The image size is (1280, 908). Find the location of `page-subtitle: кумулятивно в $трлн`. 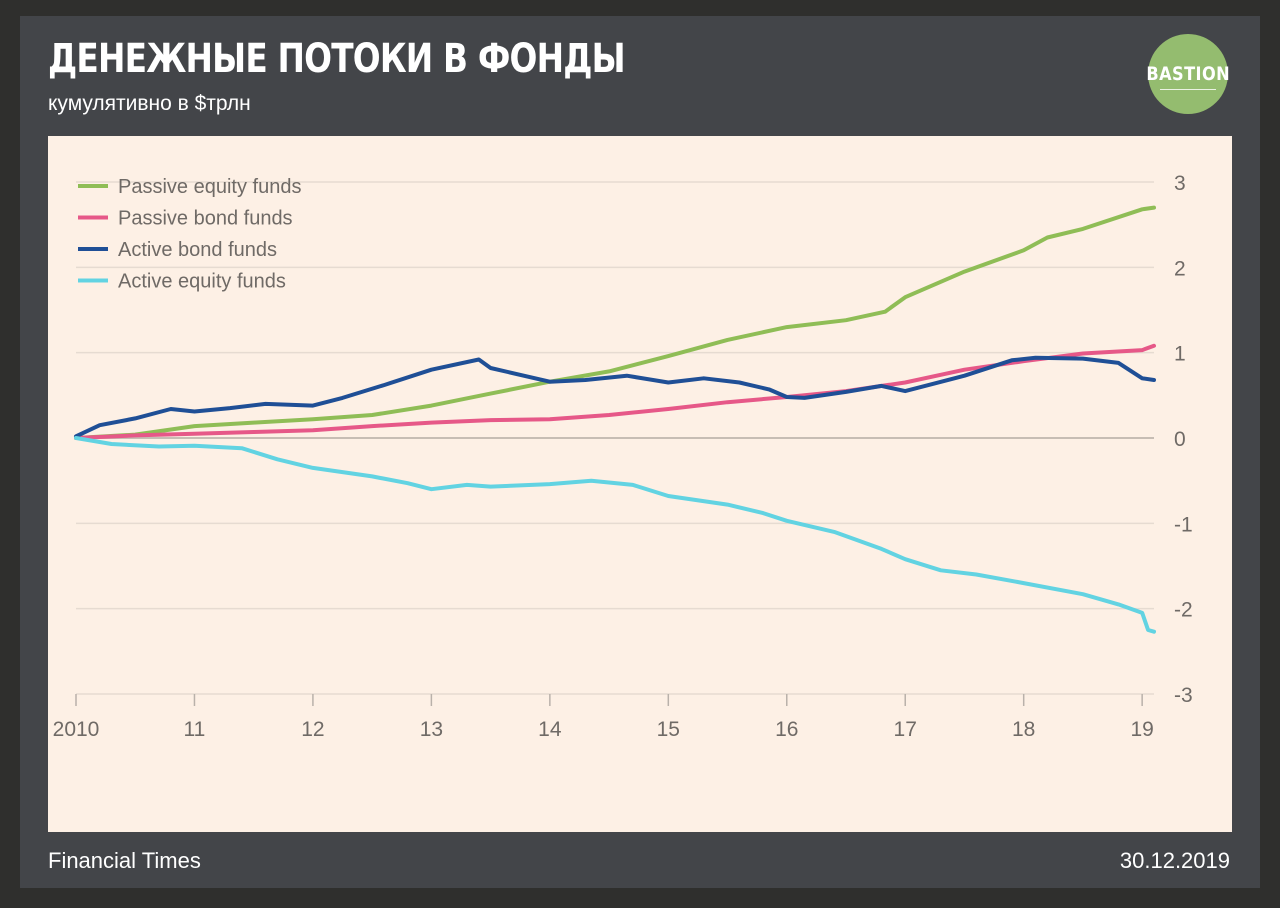

page-subtitle: кумулятивно в $трлн is located at coordinates (149, 103).